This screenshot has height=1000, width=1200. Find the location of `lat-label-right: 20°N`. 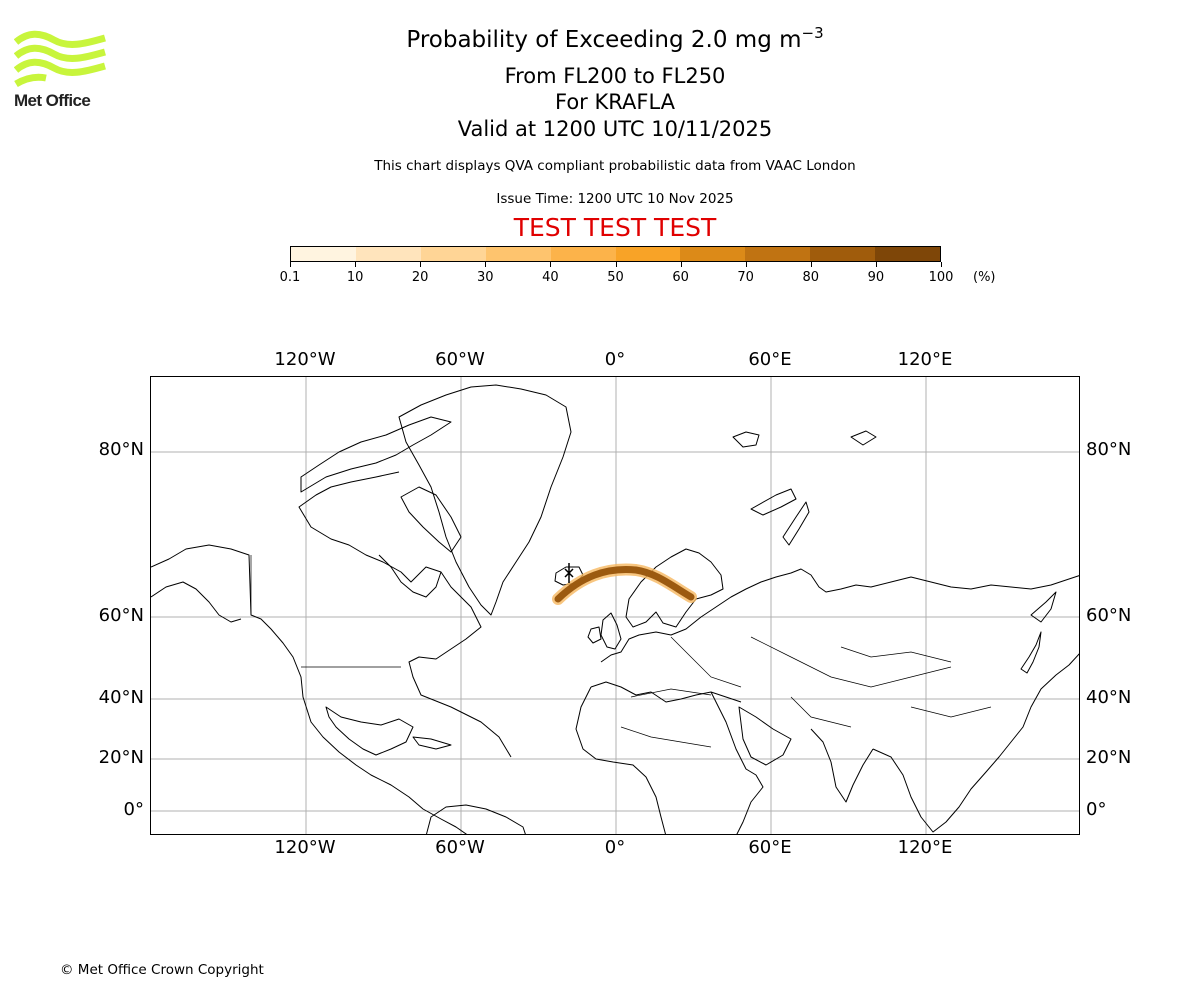

lat-label-right: 20°N is located at coordinates (1109, 757).